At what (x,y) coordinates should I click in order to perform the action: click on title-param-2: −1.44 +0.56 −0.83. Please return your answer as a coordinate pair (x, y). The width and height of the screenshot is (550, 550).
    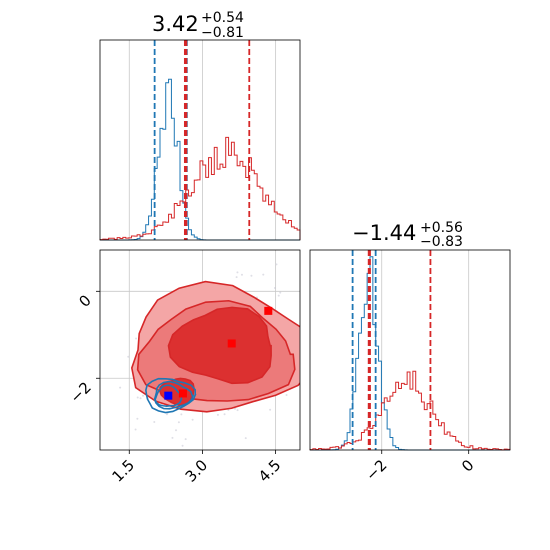
    Looking at the image, I should click on (407, 235).